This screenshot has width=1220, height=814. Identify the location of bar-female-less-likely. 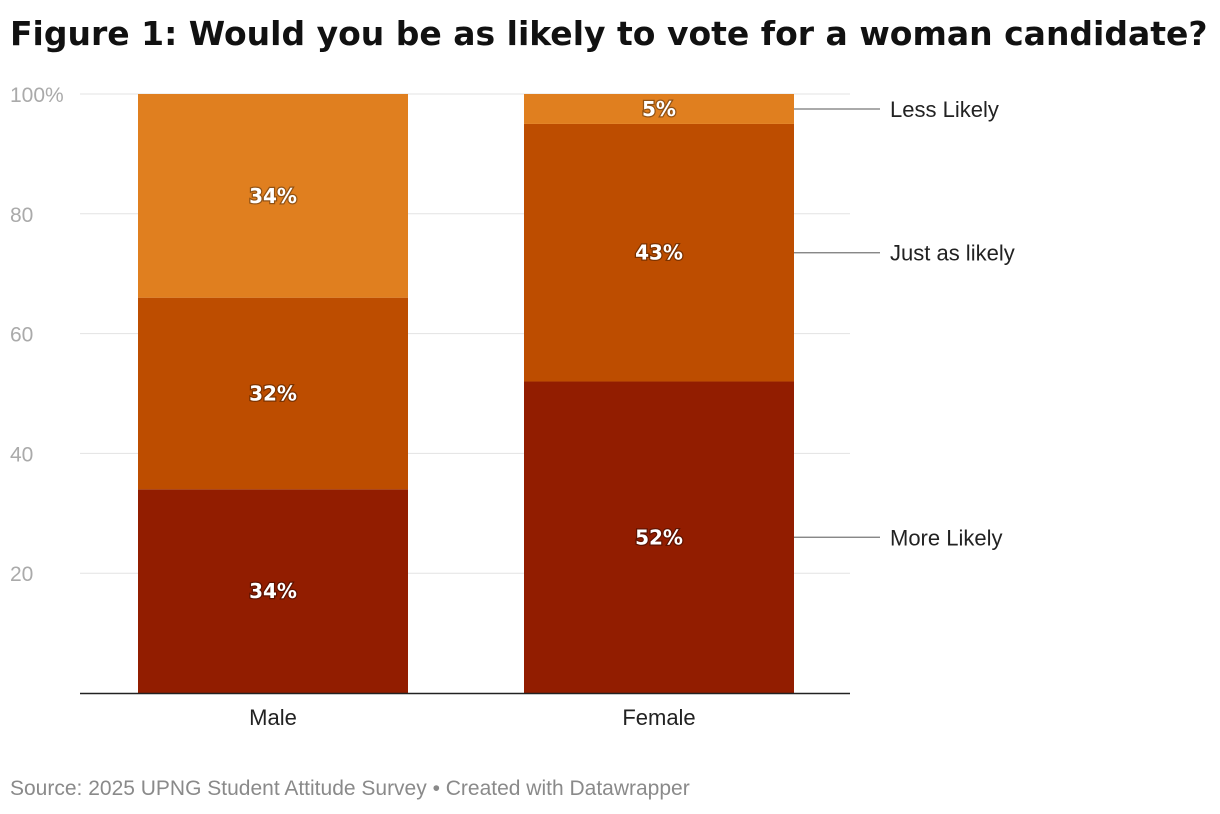
(659, 109).